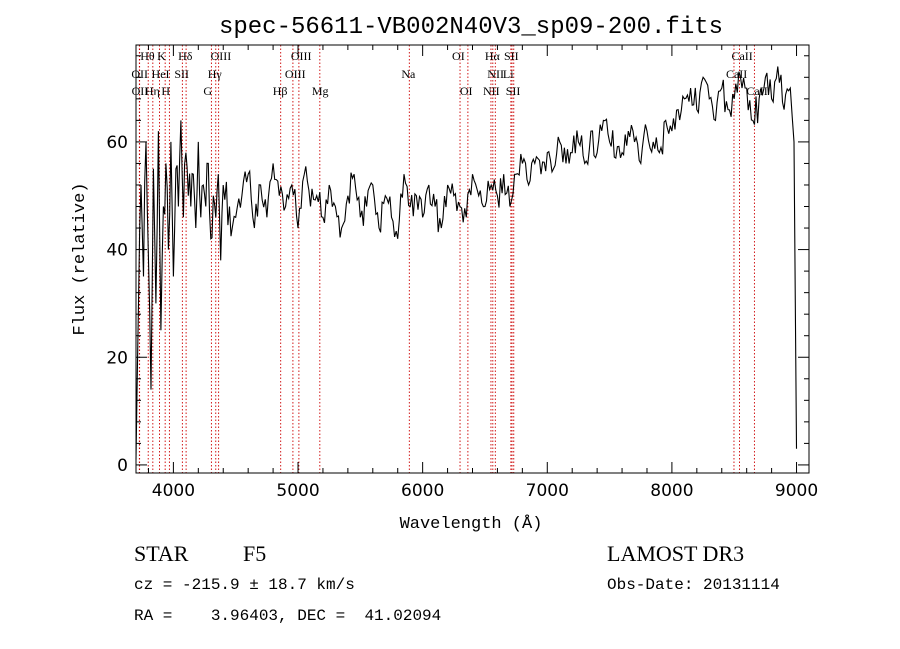  I want to click on spectral-line-label: G, so click(207, 91).